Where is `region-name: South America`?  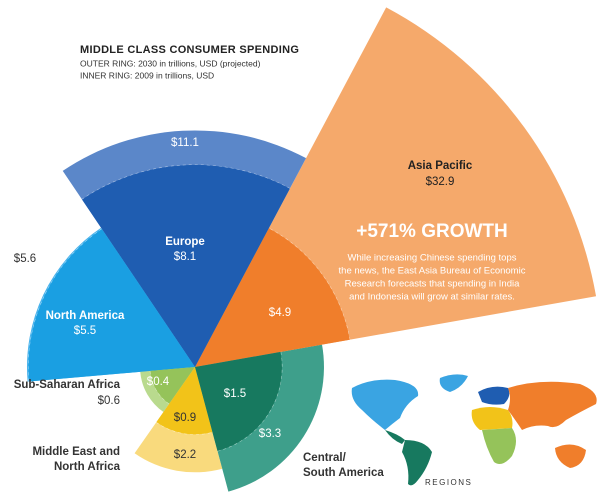
region-name: South America is located at coordinates (343, 473).